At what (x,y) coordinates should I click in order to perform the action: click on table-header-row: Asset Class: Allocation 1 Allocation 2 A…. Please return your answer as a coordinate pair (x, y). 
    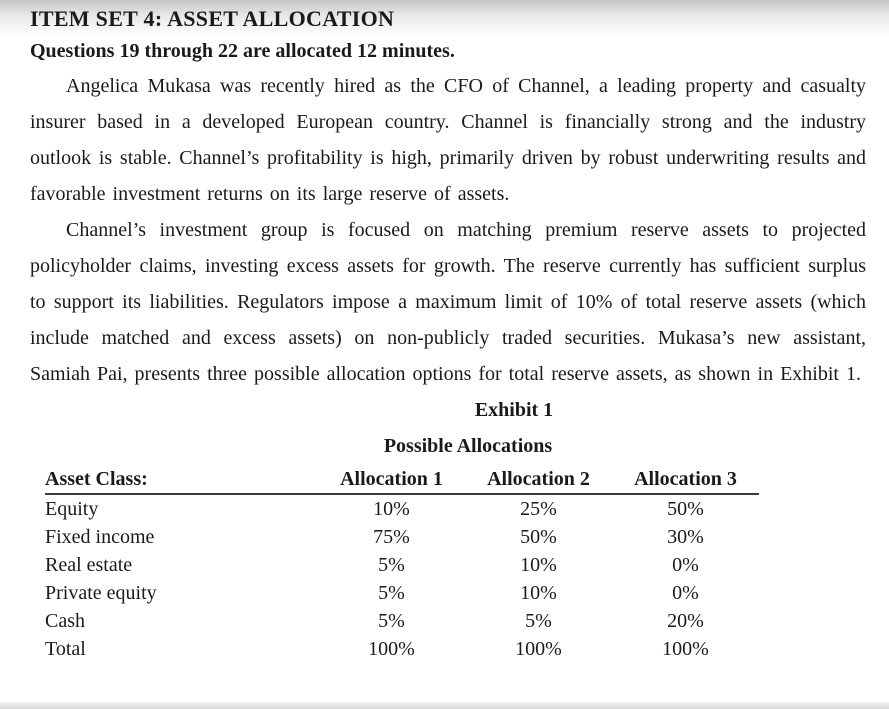
    Looking at the image, I should click on (402, 480).